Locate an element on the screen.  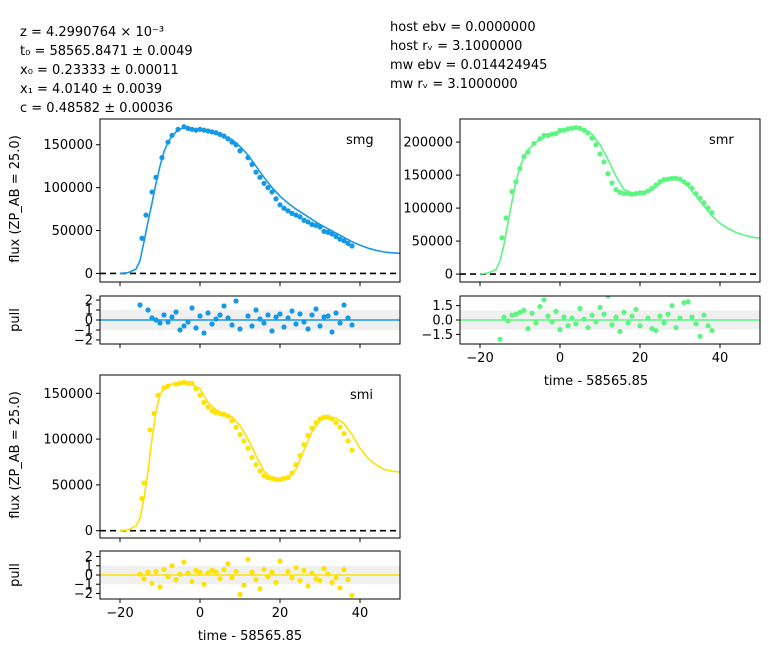
smr-pull-ytick-label: 0.0 is located at coordinates (442, 321).